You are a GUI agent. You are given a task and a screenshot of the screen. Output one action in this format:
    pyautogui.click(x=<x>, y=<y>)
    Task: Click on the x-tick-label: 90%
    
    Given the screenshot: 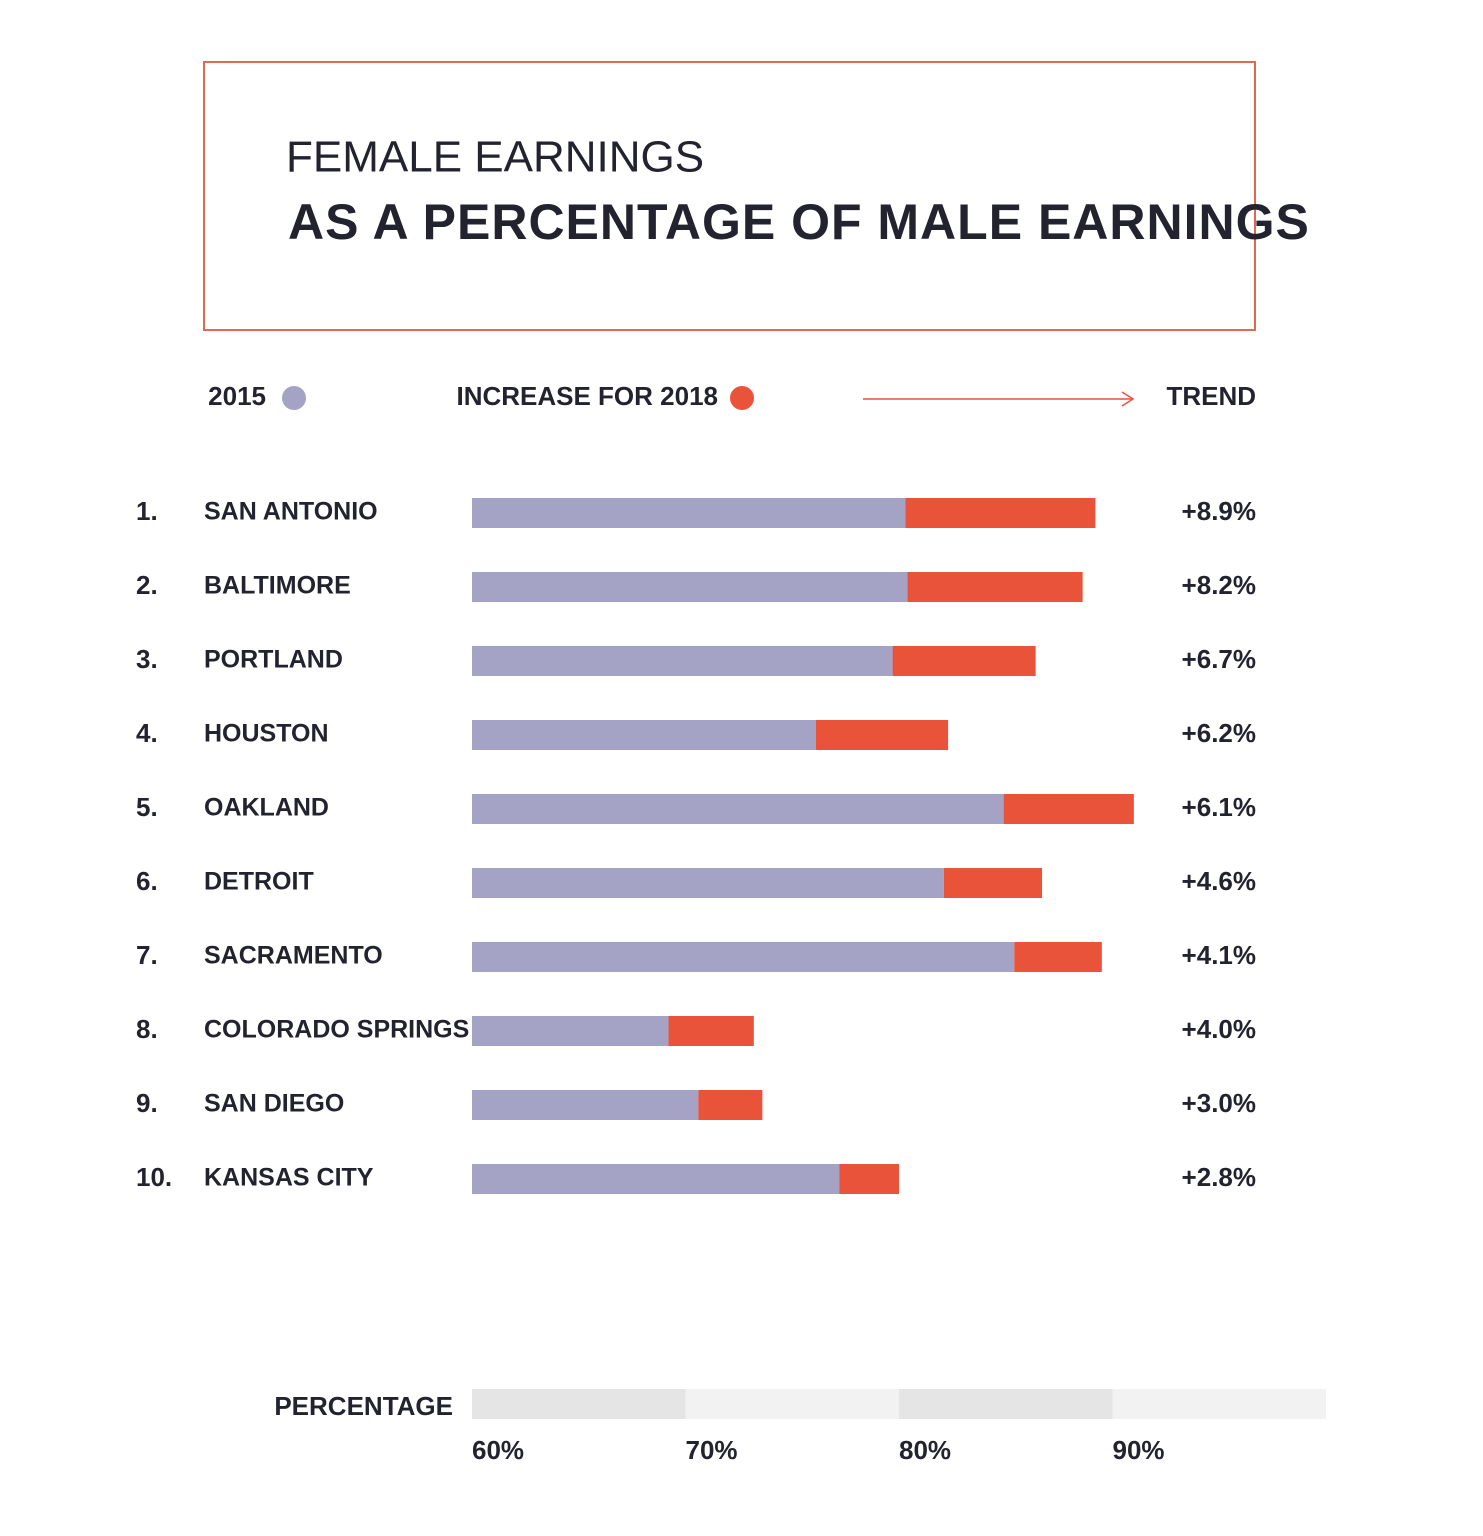 What is the action you would take?
    pyautogui.click(x=1139, y=1450)
    